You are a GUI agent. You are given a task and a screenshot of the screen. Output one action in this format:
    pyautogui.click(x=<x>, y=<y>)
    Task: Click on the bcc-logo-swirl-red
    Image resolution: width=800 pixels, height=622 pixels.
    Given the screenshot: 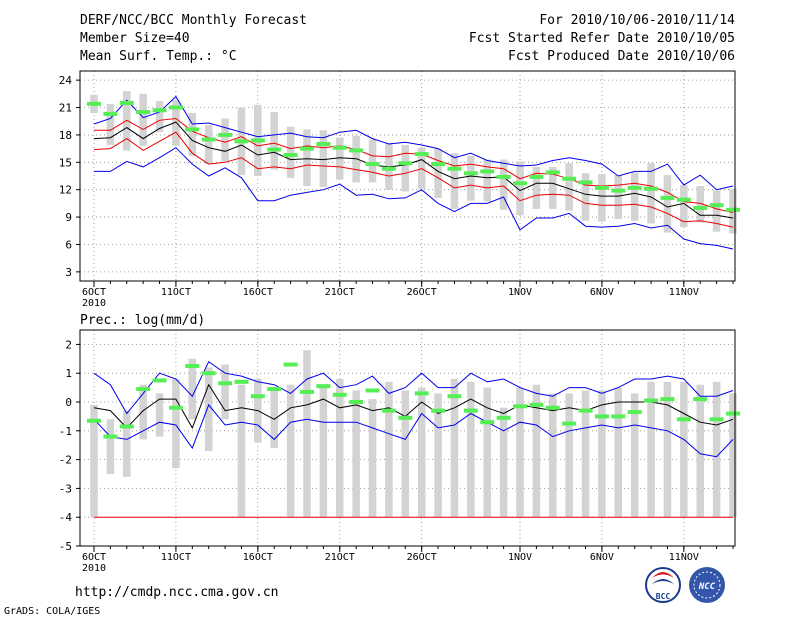 What is the action you would take?
    pyautogui.click(x=663, y=575)
    